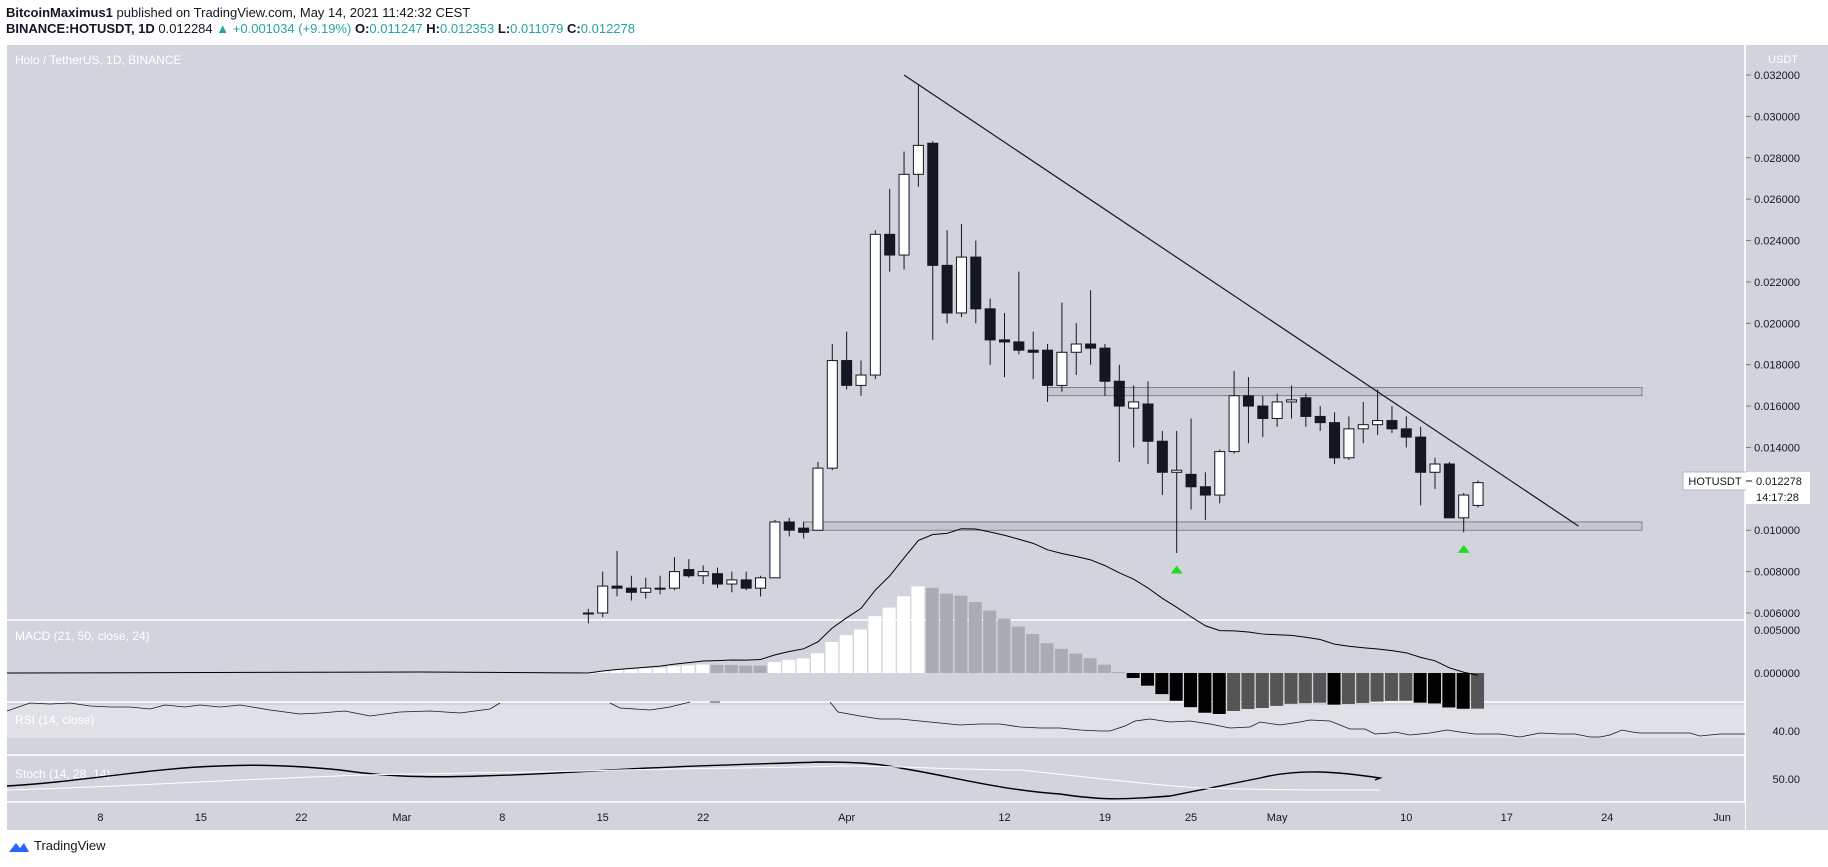 This screenshot has width=1828, height=867. What do you see at coordinates (1777, 531) in the screenshot?
I see `price-tick-label: 0.010000` at bounding box center [1777, 531].